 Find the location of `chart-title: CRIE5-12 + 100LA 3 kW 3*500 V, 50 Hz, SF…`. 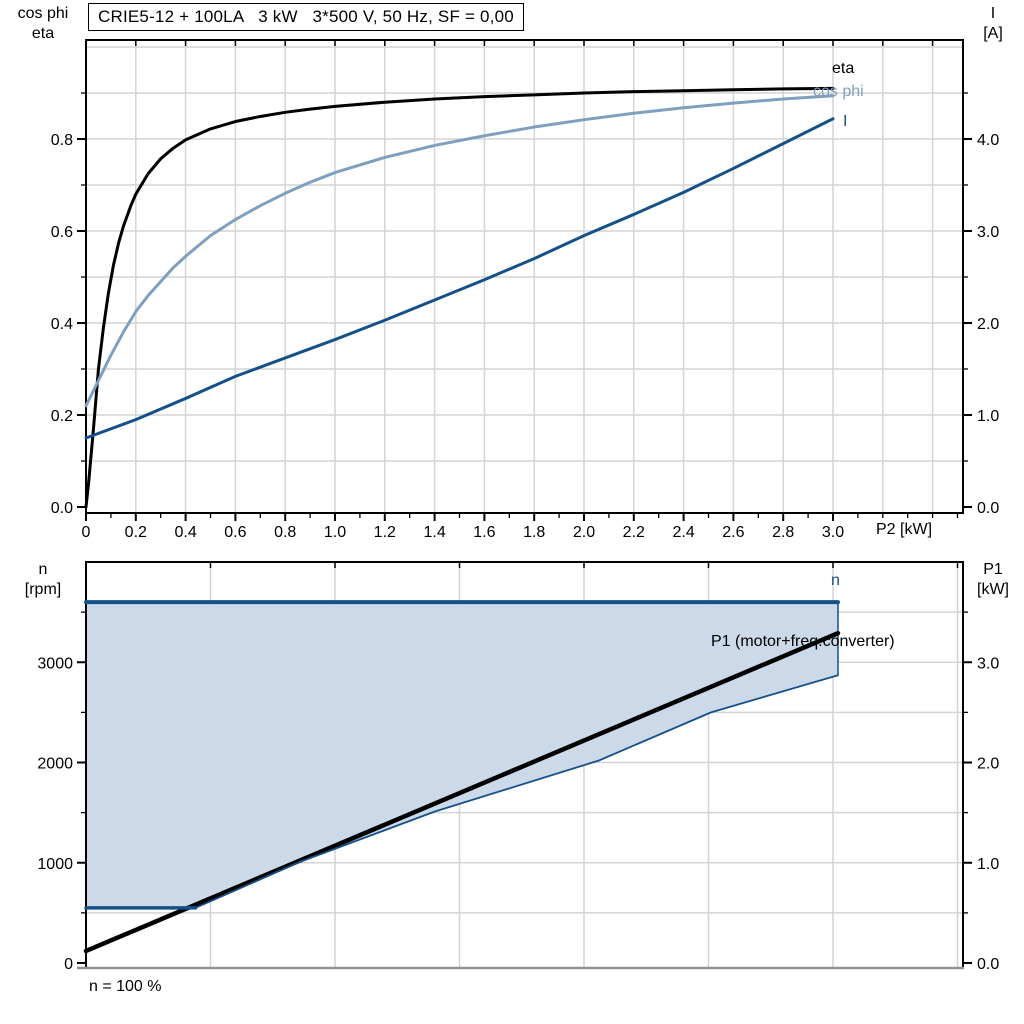

chart-title: CRIE5-12 + 100LA 3 kW 3*500 V, 50 Hz, SF… is located at coordinates (306, 17).